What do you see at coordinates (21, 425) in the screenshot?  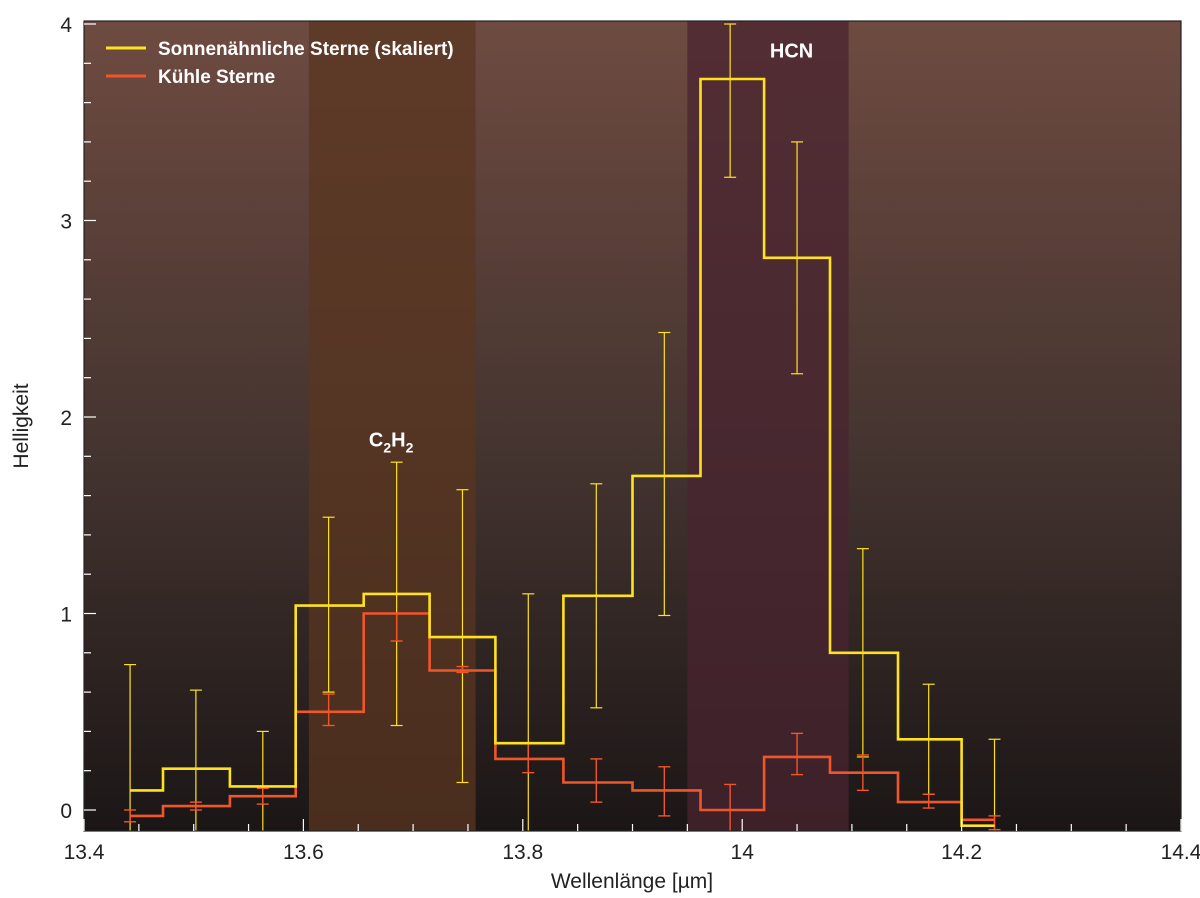 I see `y-axis-title: Helligkeit` at bounding box center [21, 425].